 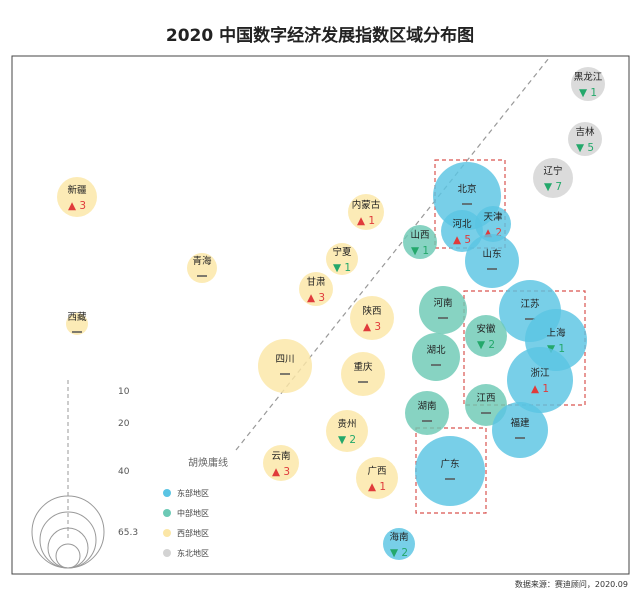 I want to click on size-legend-circle, so click(x=68, y=556).